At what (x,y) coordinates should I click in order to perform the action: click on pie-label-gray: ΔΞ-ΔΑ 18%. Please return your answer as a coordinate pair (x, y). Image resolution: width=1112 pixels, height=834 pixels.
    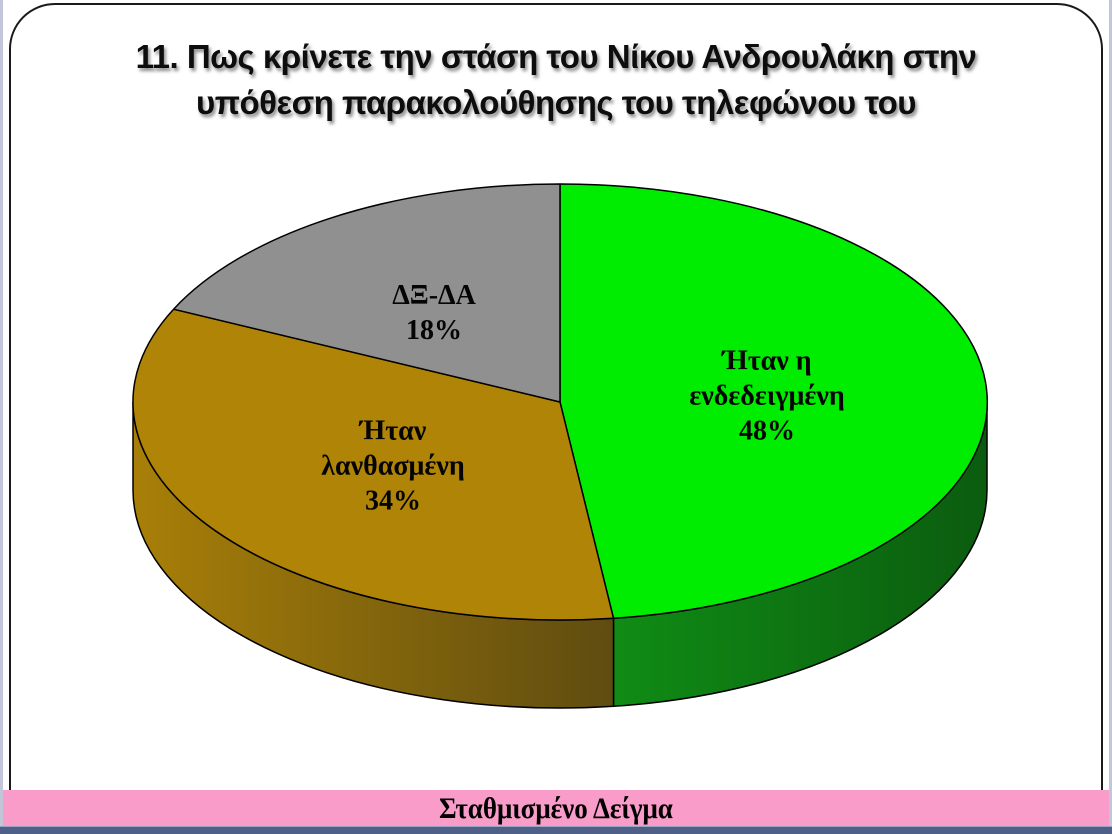
    Looking at the image, I should click on (434, 313).